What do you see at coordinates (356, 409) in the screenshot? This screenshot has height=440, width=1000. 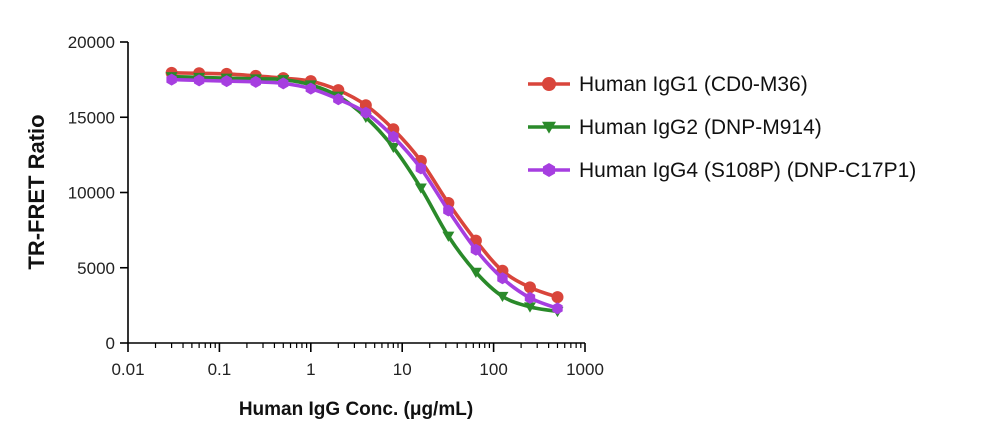 I see `x-axis-title: Human IgG Conc. (μg/mL)` at bounding box center [356, 409].